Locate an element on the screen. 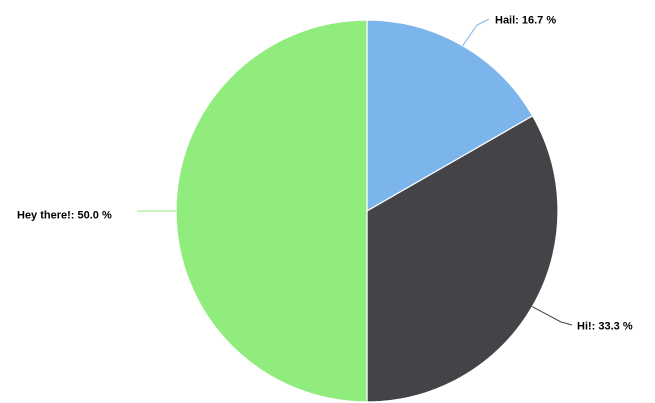 The image size is (655, 403). pie-slice-hail is located at coordinates (450, 116).